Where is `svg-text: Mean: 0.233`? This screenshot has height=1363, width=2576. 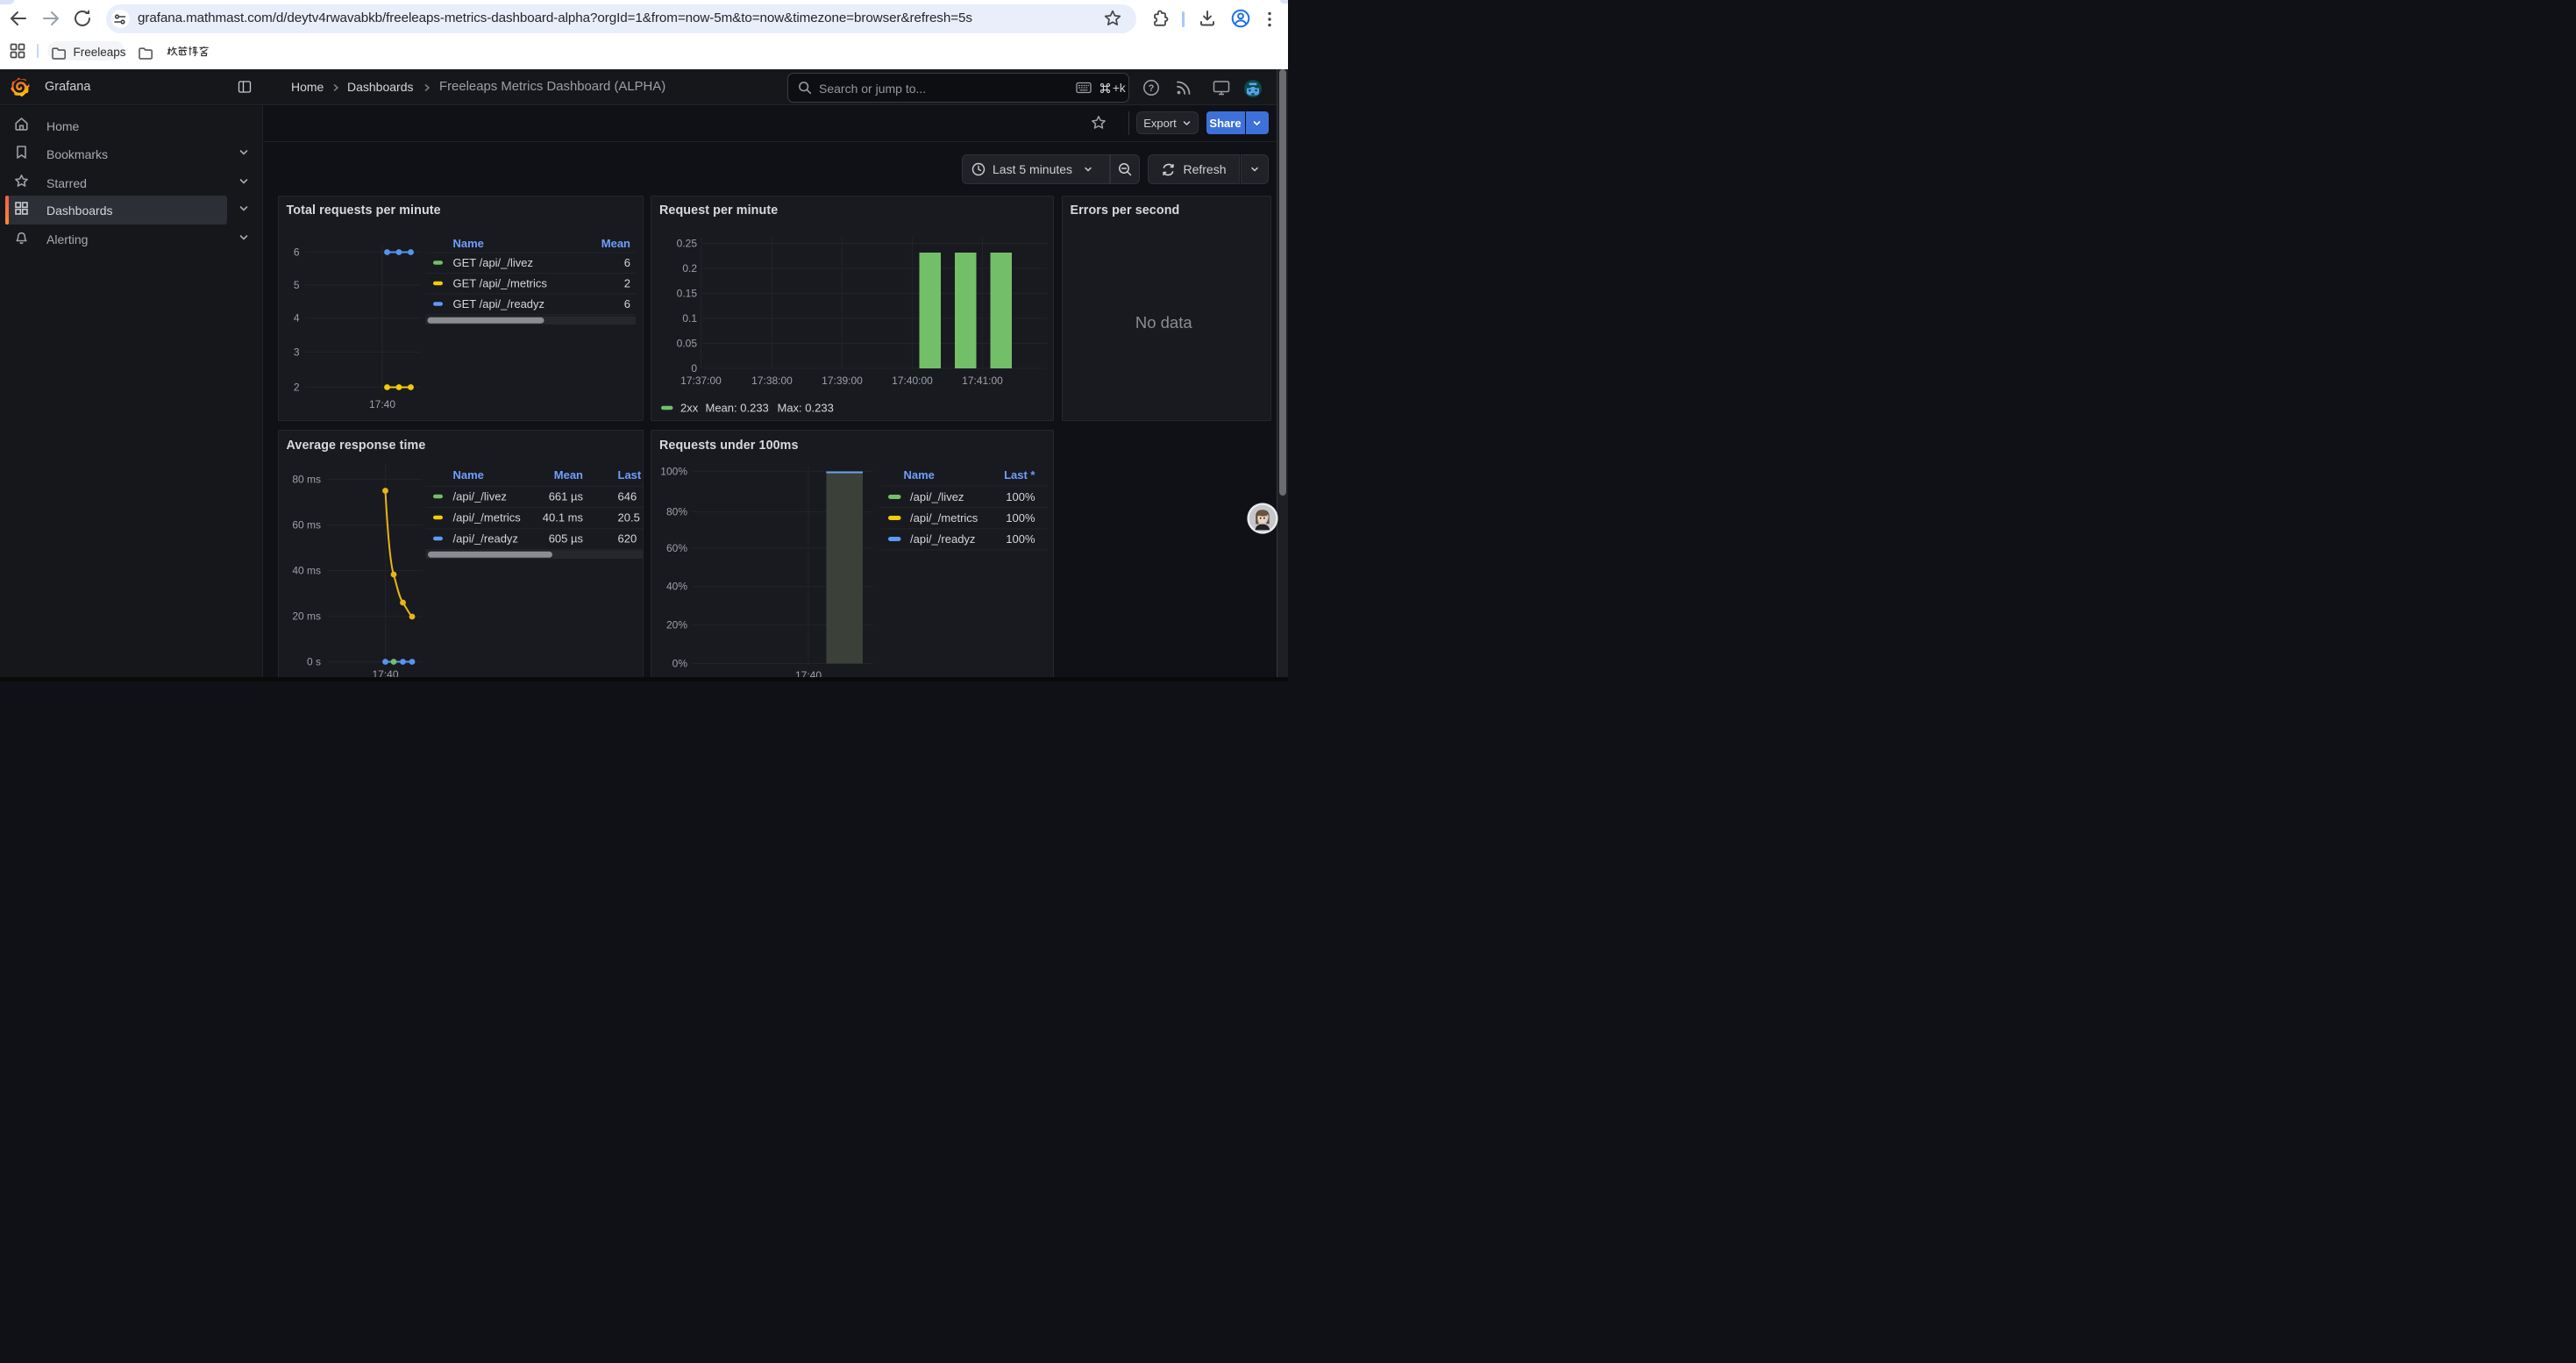 svg-text: Mean: 0.233 is located at coordinates (737, 408).